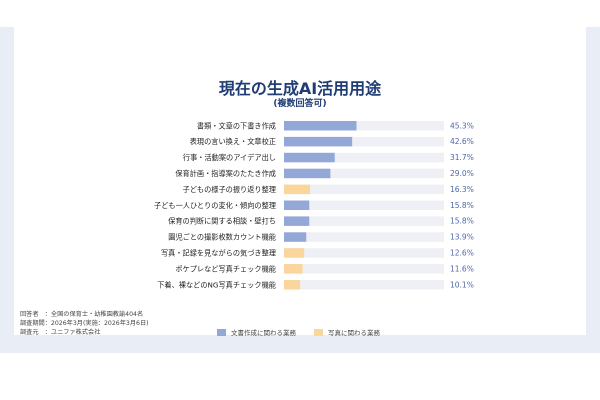  Describe the element at coordinates (229, 157) in the screenshot. I see `category-label: 行事・活動案のアイデア出し` at that location.